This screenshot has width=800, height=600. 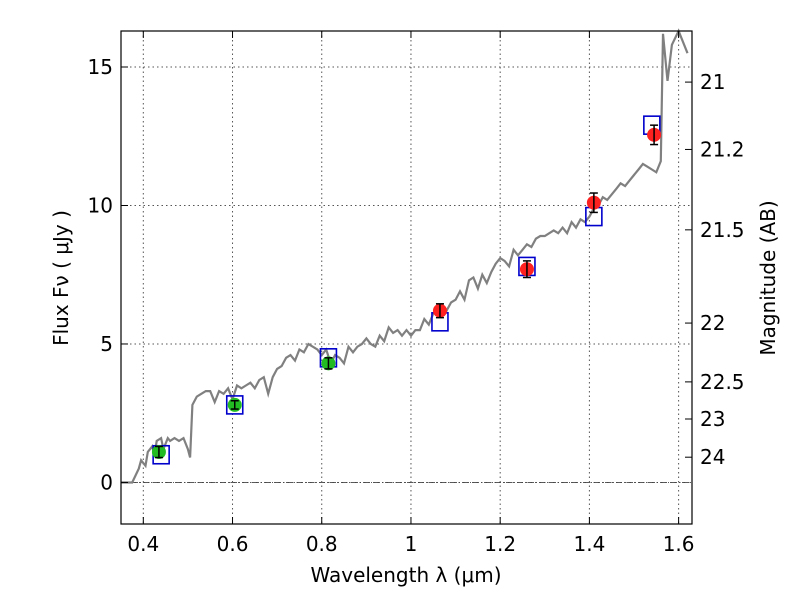 What do you see at coordinates (712, 323) in the screenshot?
I see `y2-tick-label: 22` at bounding box center [712, 323].